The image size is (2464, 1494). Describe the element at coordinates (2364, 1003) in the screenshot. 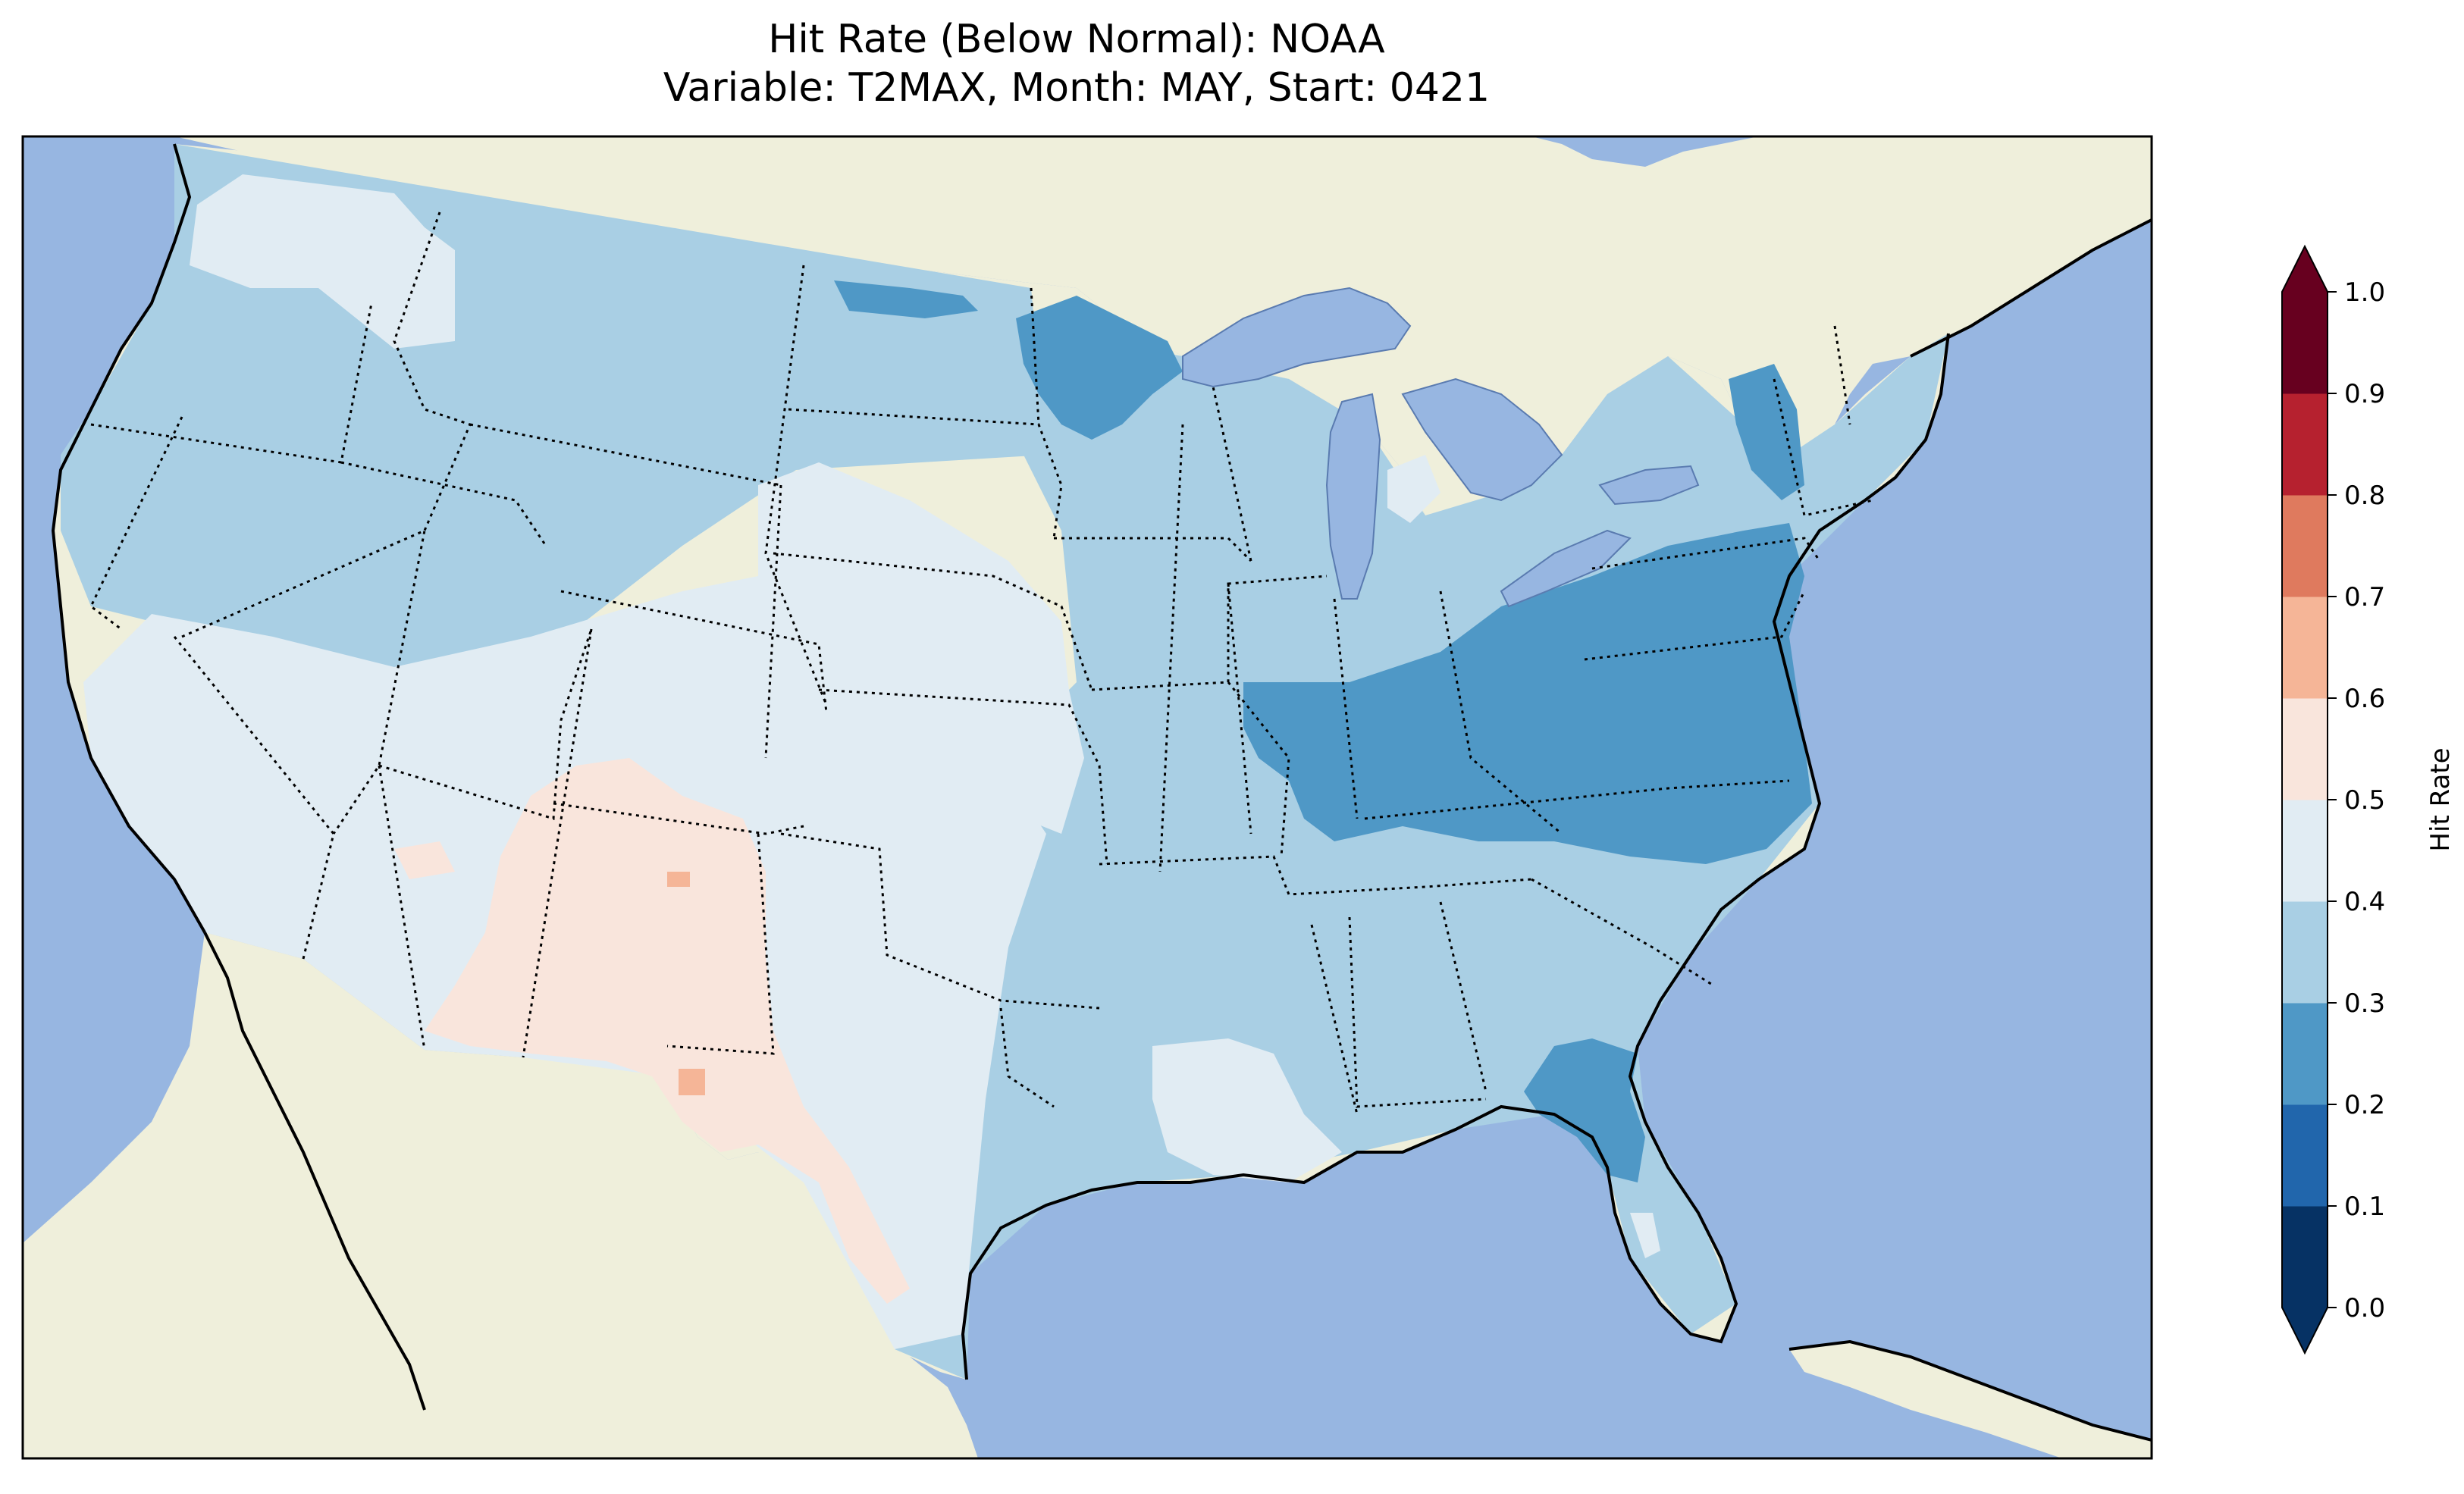

I see `colorbar-tick-label: 0.3` at that location.